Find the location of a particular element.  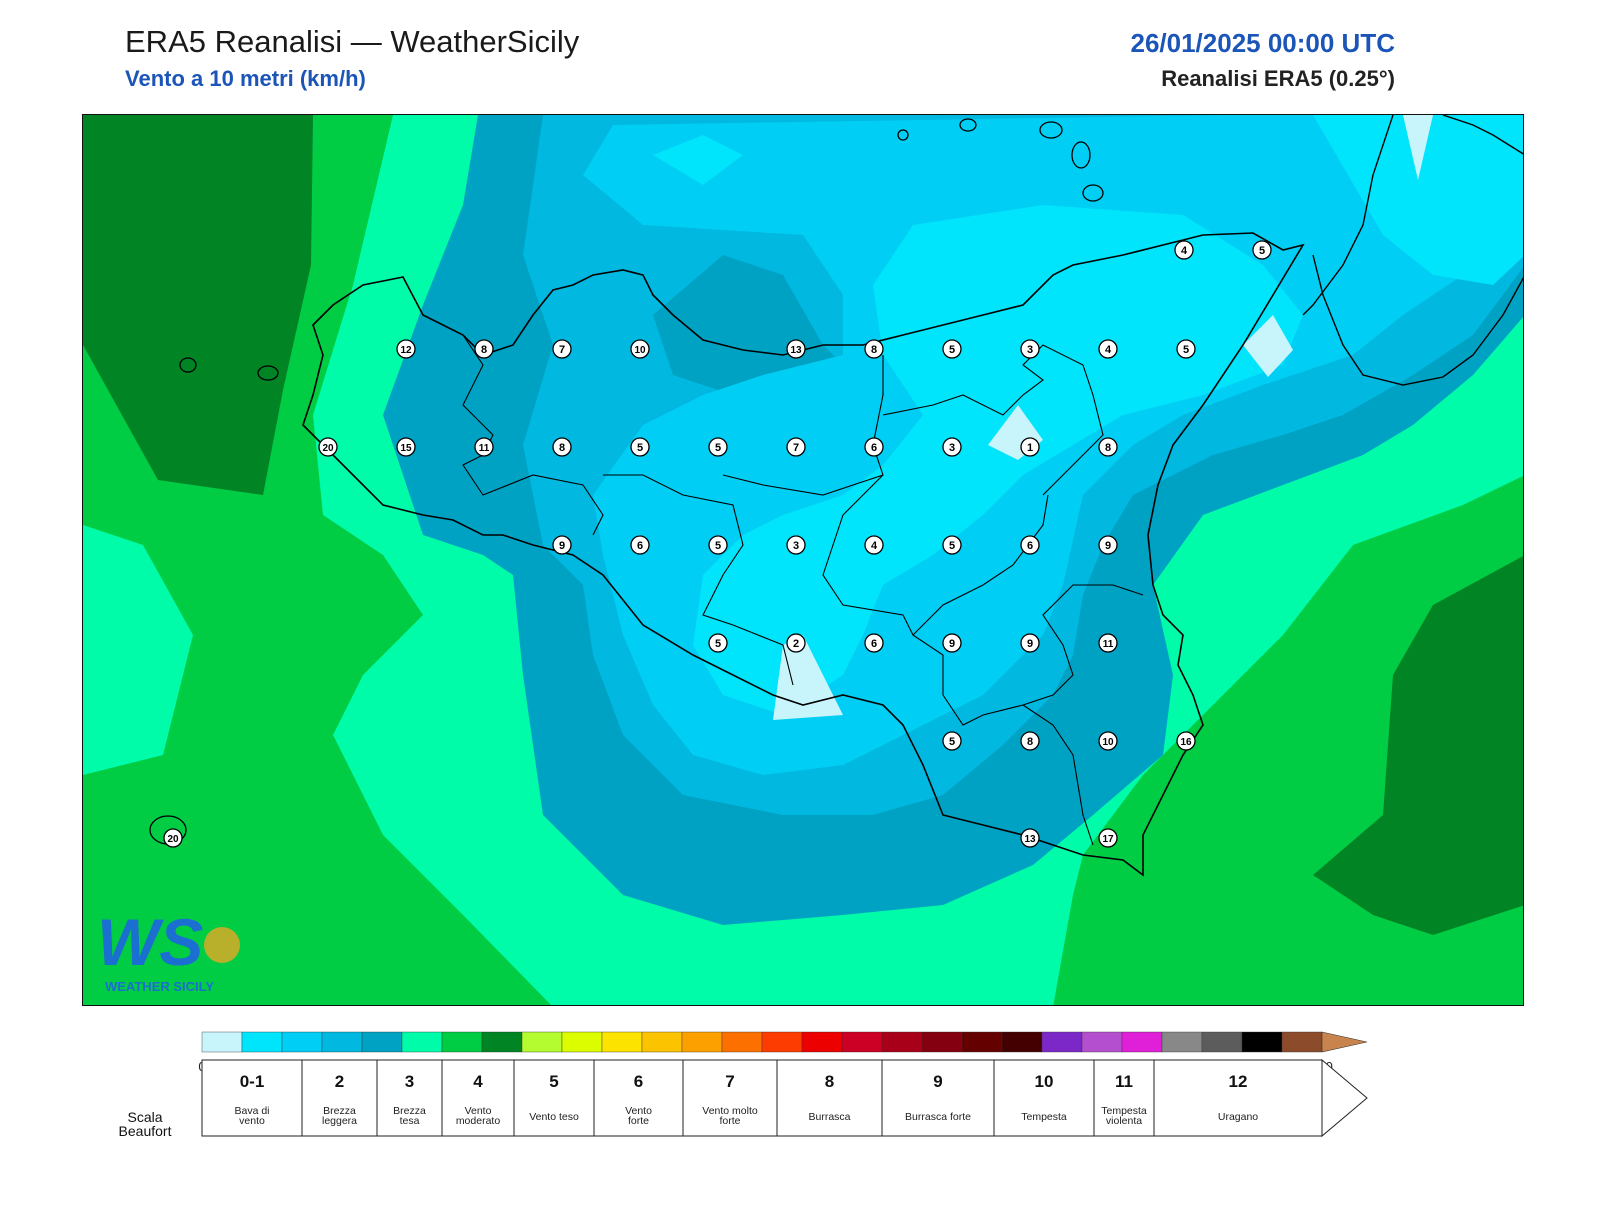

station-marker: 12 is located at coordinates (406, 349).